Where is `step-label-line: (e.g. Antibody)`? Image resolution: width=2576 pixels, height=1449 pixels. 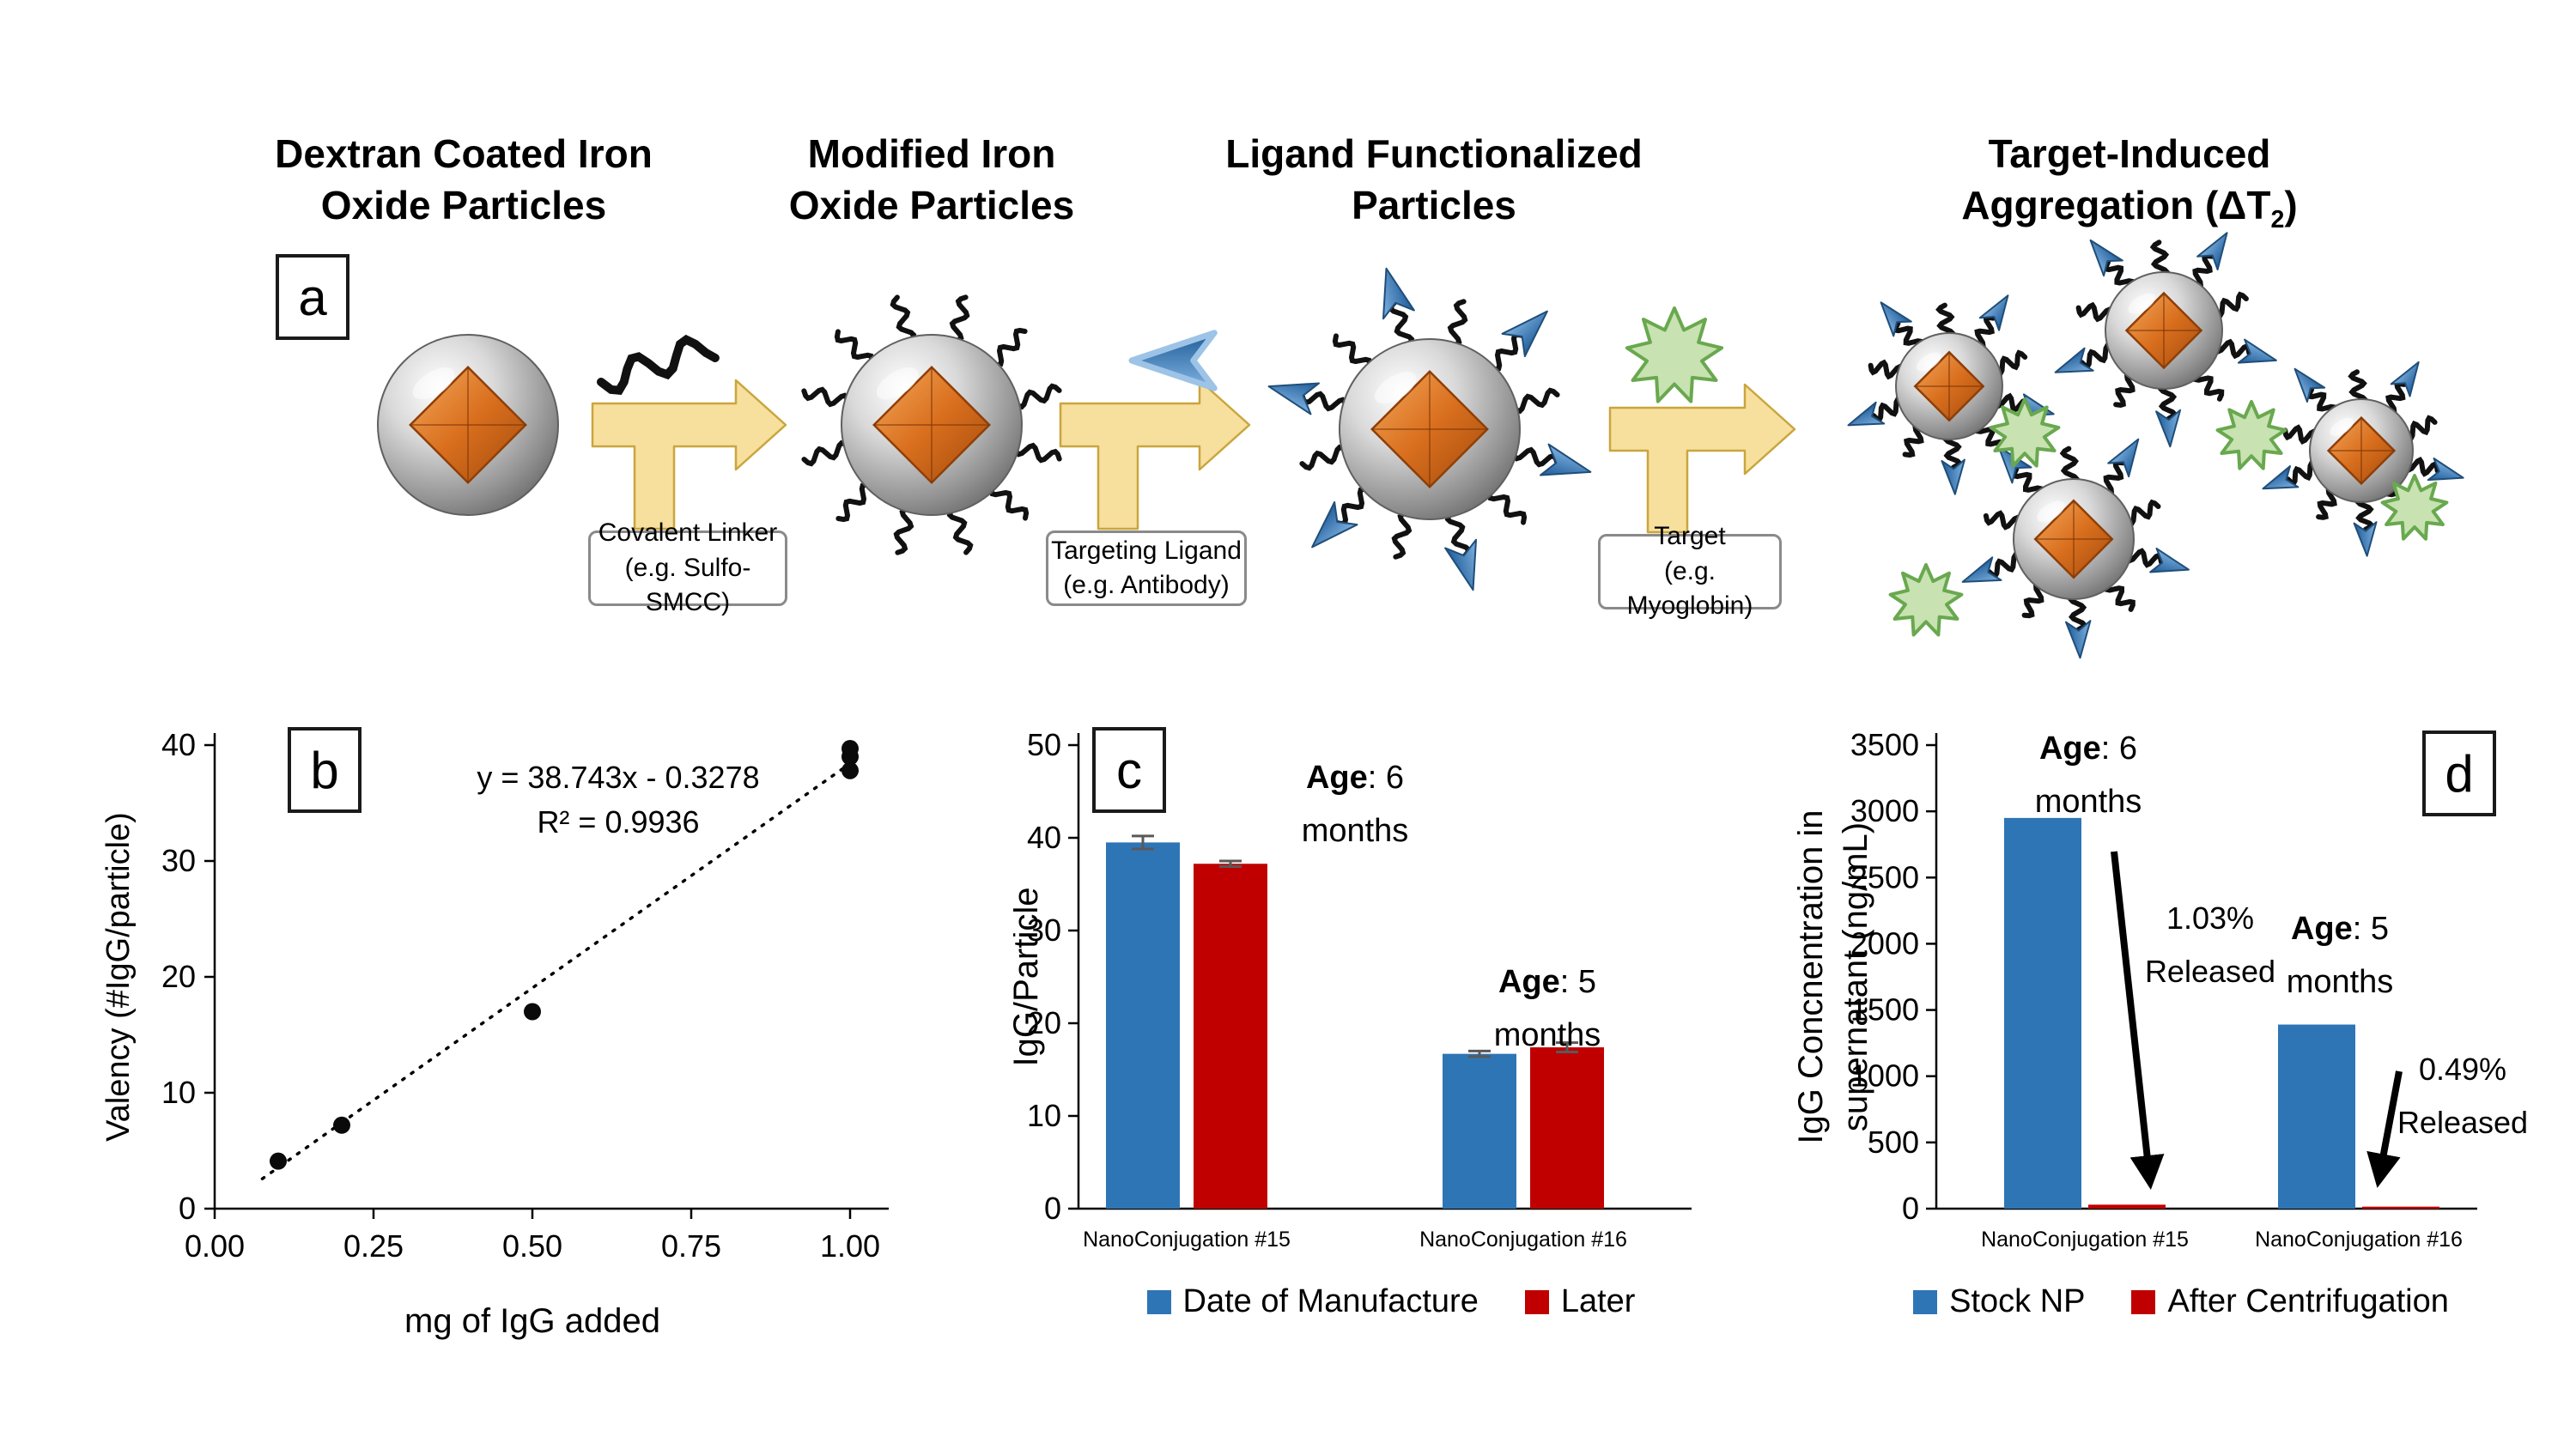 step-label-line: (e.g. Antibody) is located at coordinates (1146, 585).